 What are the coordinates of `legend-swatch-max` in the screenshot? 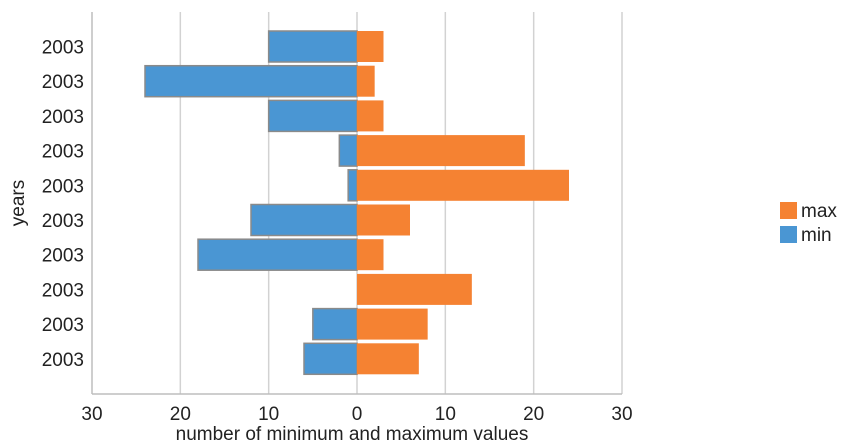 It's located at (788, 210).